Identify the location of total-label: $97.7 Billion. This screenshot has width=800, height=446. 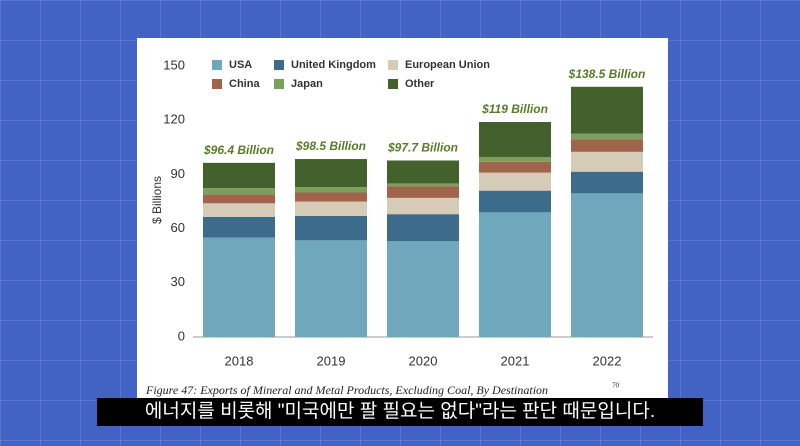
(422, 148).